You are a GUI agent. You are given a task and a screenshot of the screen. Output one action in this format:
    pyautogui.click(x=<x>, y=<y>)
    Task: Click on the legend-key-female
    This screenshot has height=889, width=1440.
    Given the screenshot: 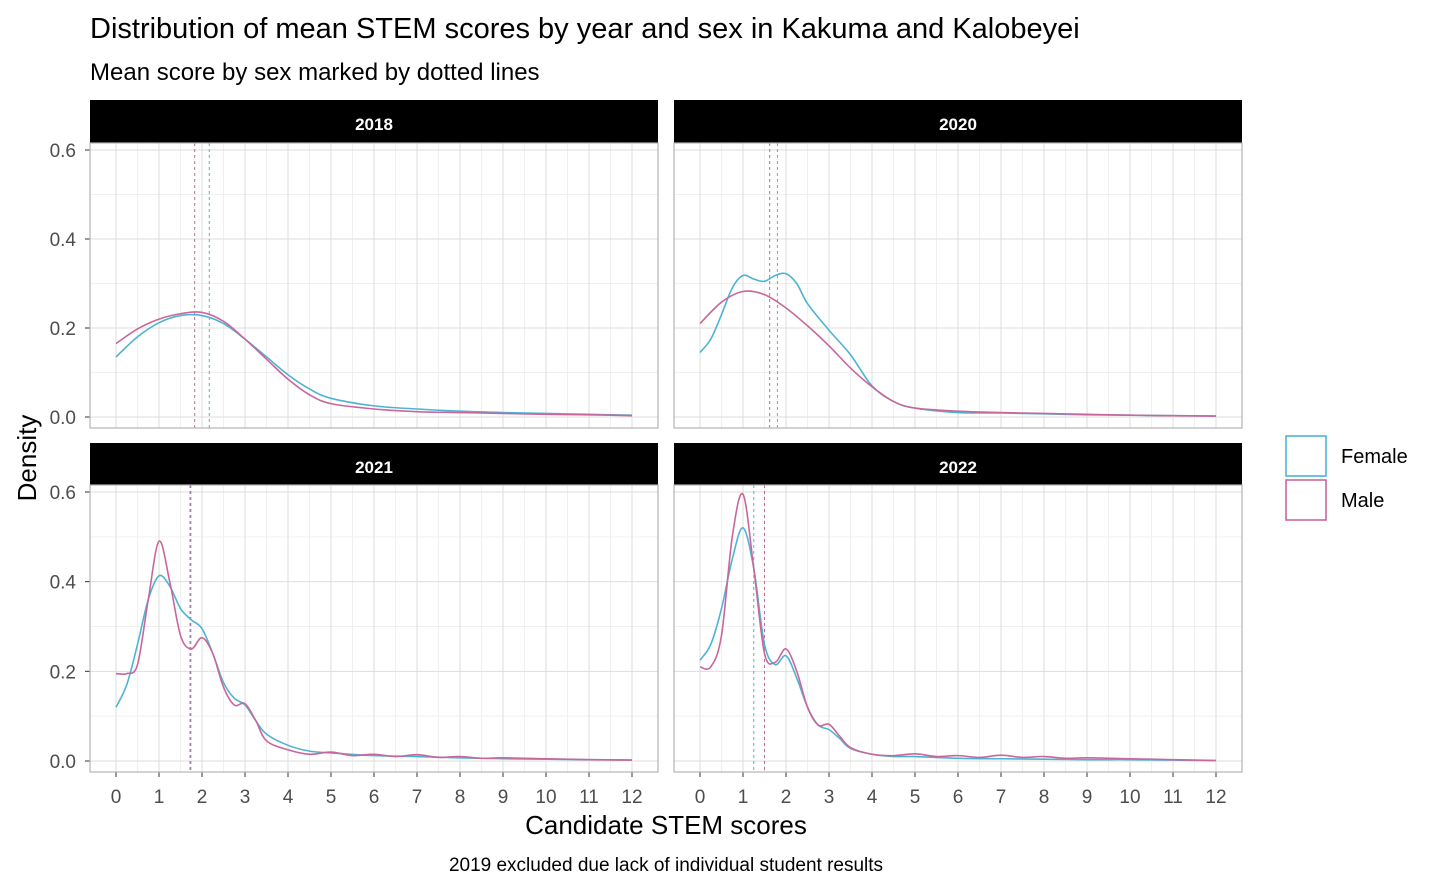 What is the action you would take?
    pyautogui.click(x=1306, y=456)
    